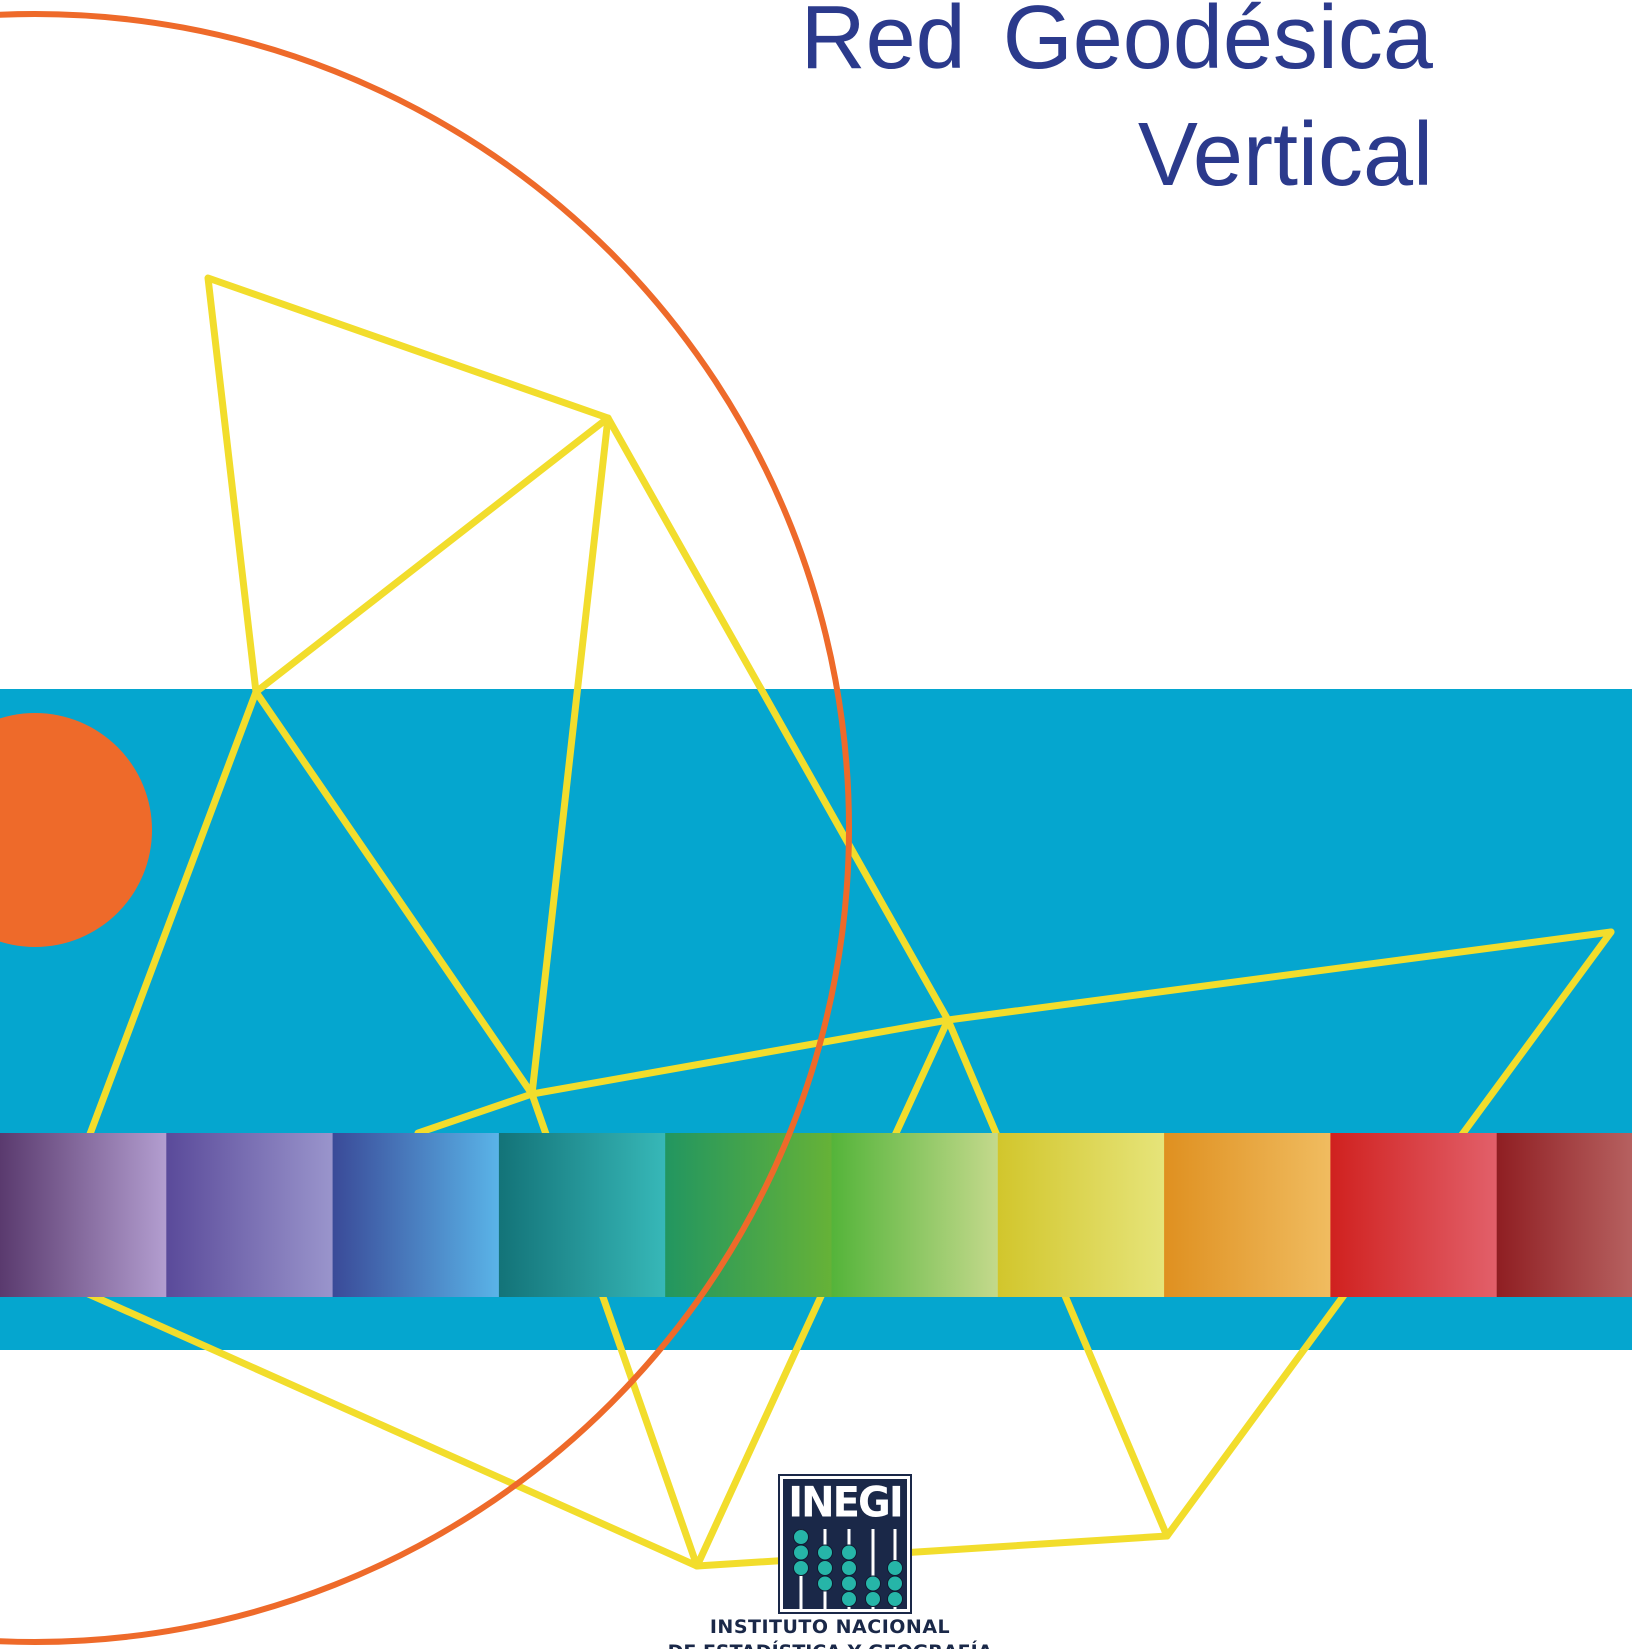  I want to click on institute-text-1: INSTITUTO NACIONAL, so click(830, 1627).